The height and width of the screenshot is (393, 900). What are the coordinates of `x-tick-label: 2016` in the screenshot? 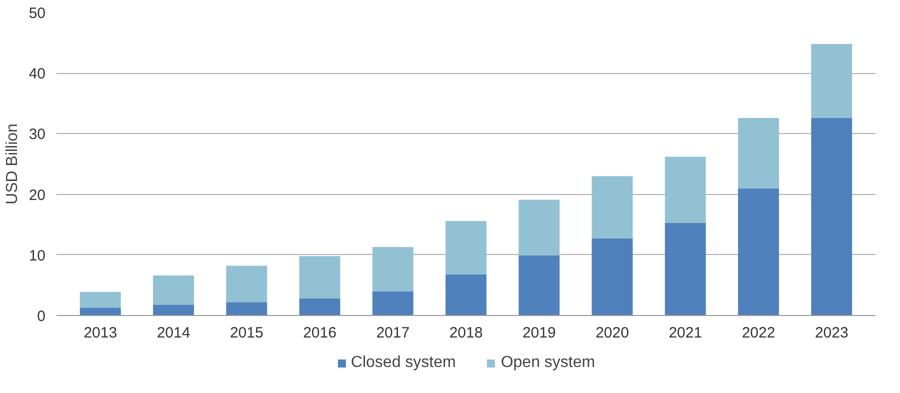 It's located at (319, 333).